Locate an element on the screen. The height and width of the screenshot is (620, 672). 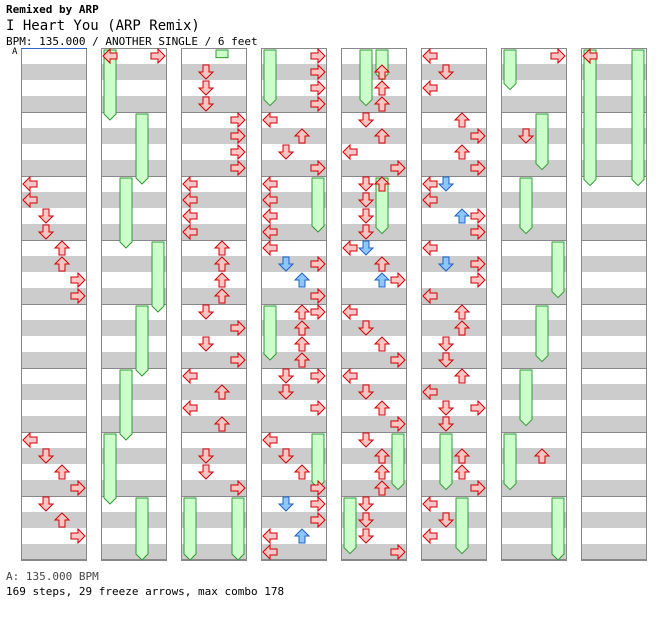
remixer-line: Remixed by ARP is located at coordinates (52, 9).